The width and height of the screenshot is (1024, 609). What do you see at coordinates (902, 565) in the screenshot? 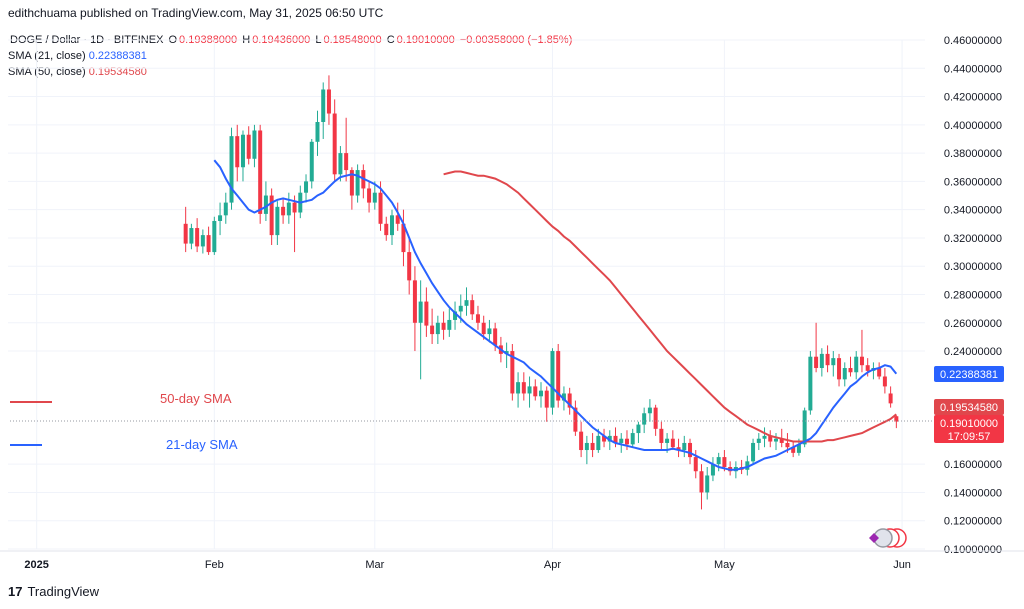
I see `x-tick-label: Jun` at bounding box center [902, 565].